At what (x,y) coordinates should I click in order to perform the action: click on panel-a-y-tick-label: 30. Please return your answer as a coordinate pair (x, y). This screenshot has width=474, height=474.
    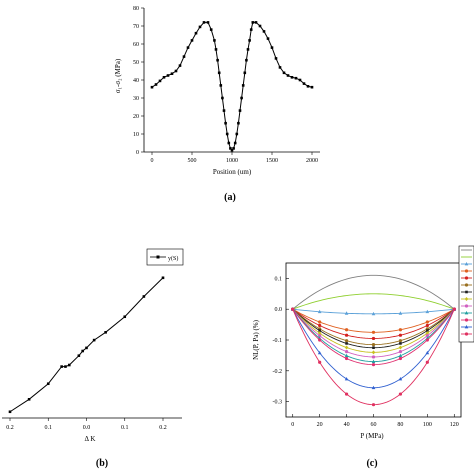
    Looking at the image, I should click on (136, 99).